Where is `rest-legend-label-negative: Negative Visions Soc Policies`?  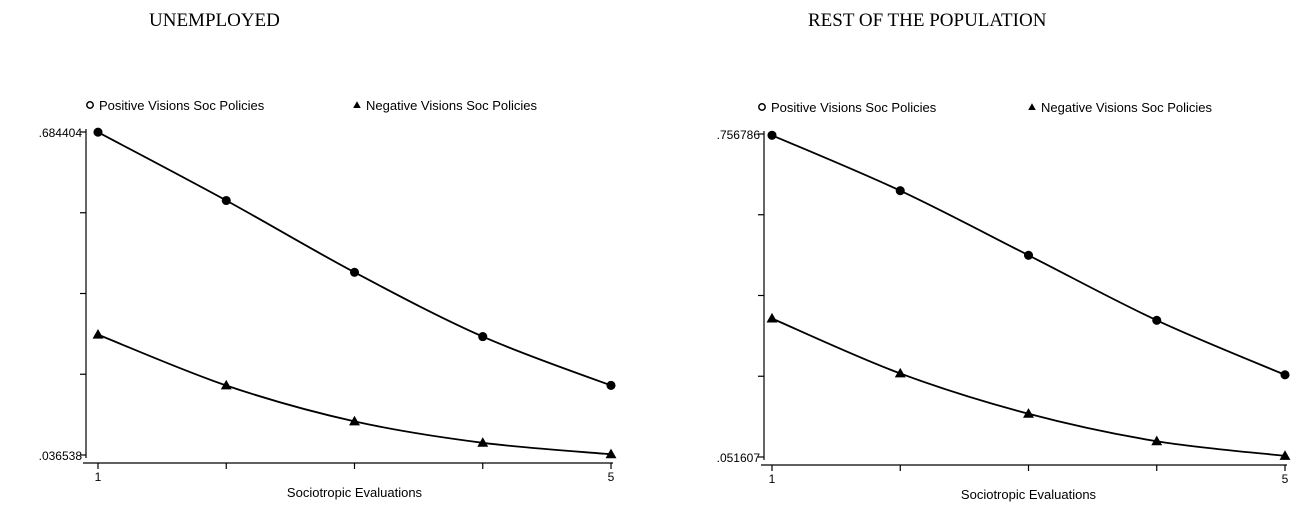 rest-legend-label-negative: Negative Visions Soc Policies is located at coordinates (1127, 107).